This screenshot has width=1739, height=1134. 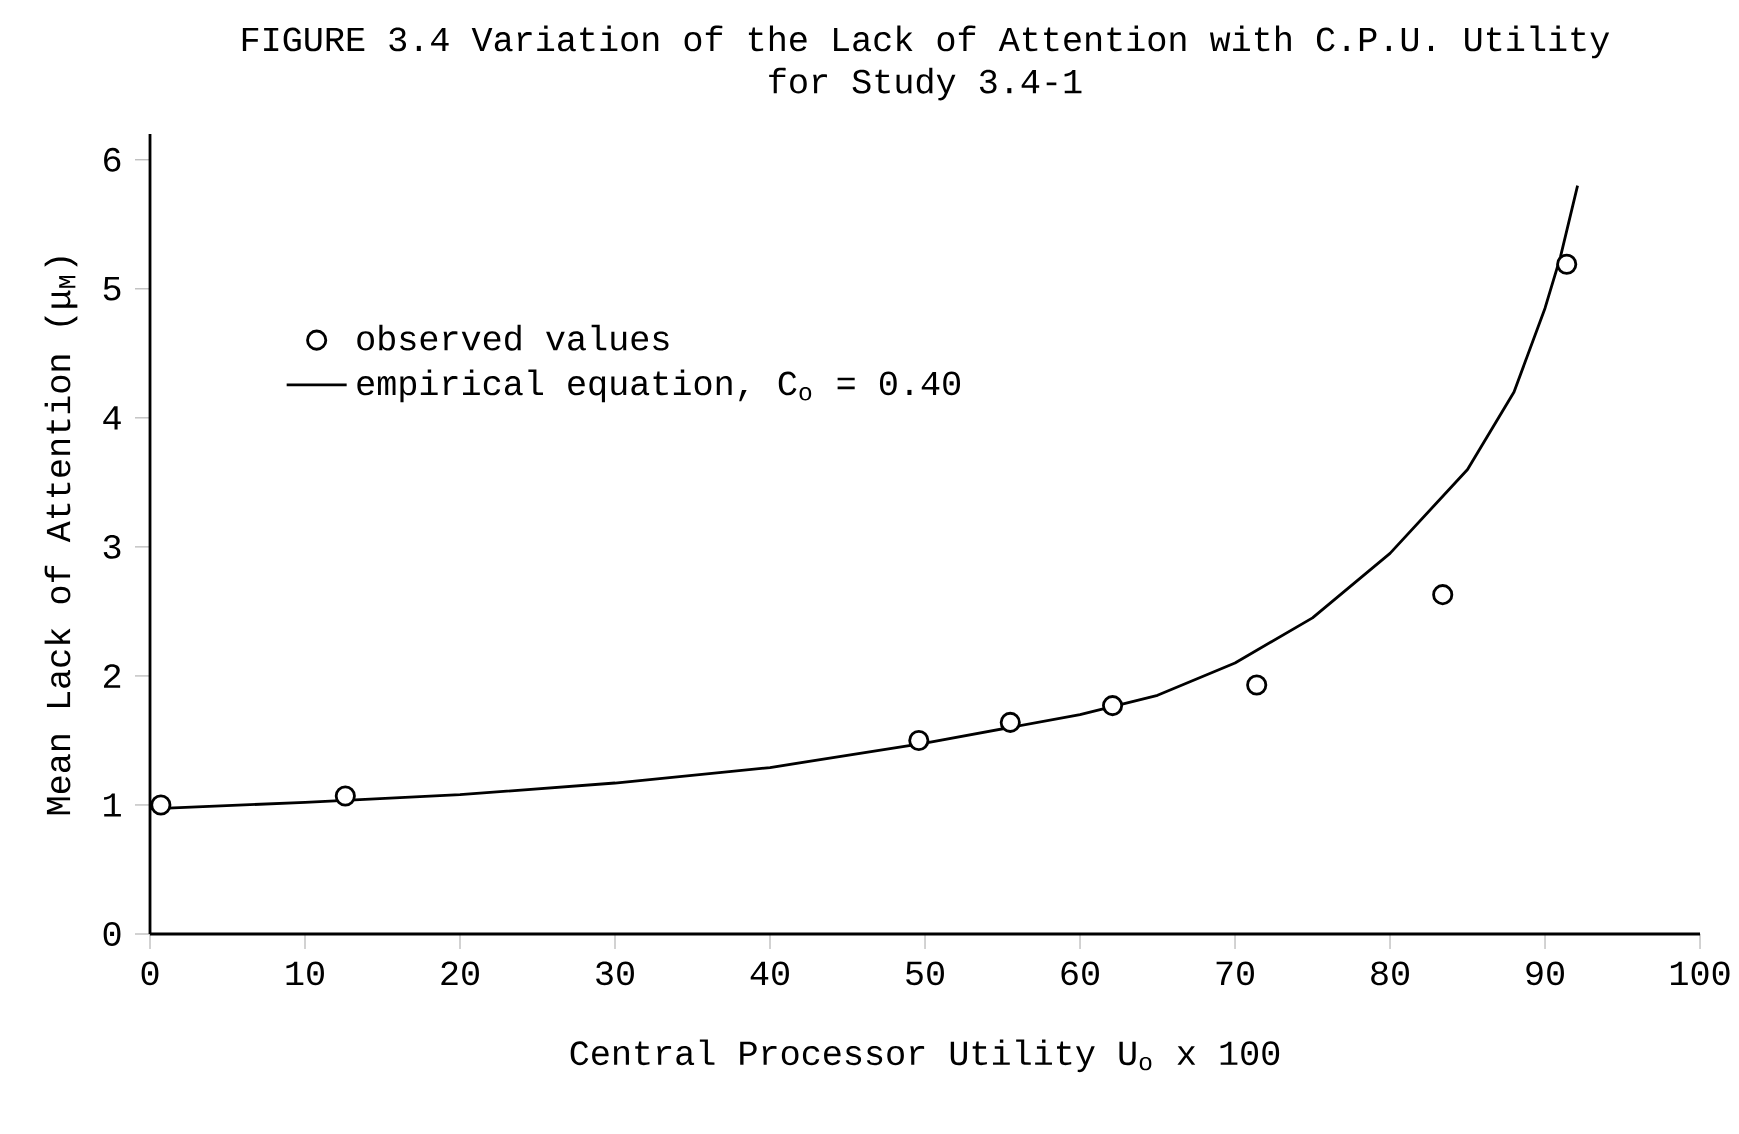 I want to click on x-tick-label: 40, so click(x=769, y=973).